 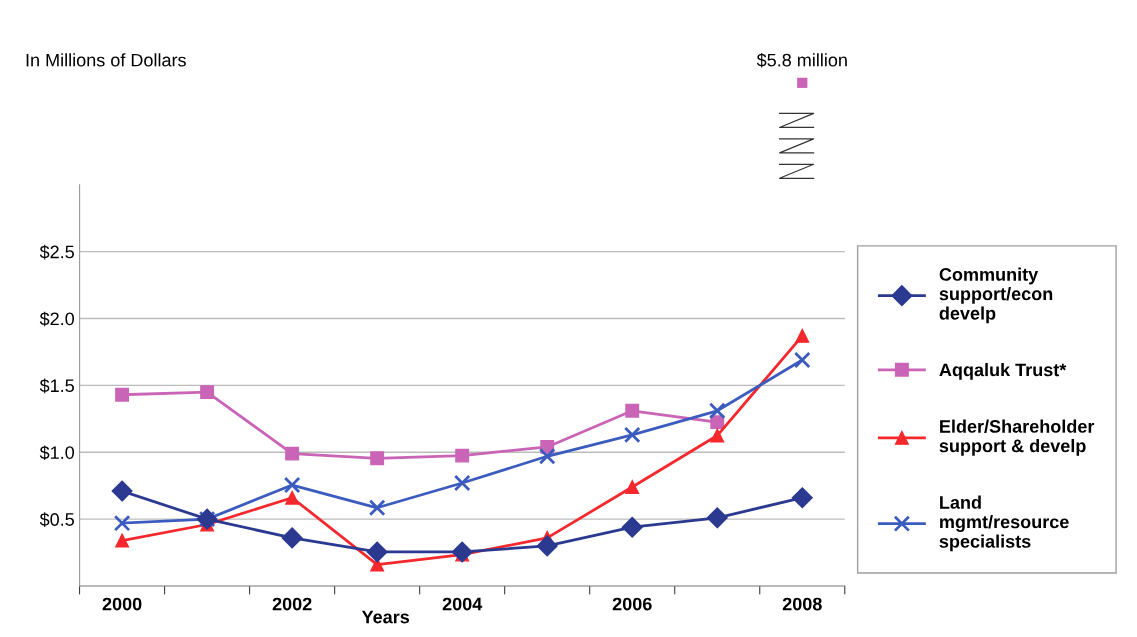 I want to click on x-tick-label: 2000, so click(x=122, y=604).